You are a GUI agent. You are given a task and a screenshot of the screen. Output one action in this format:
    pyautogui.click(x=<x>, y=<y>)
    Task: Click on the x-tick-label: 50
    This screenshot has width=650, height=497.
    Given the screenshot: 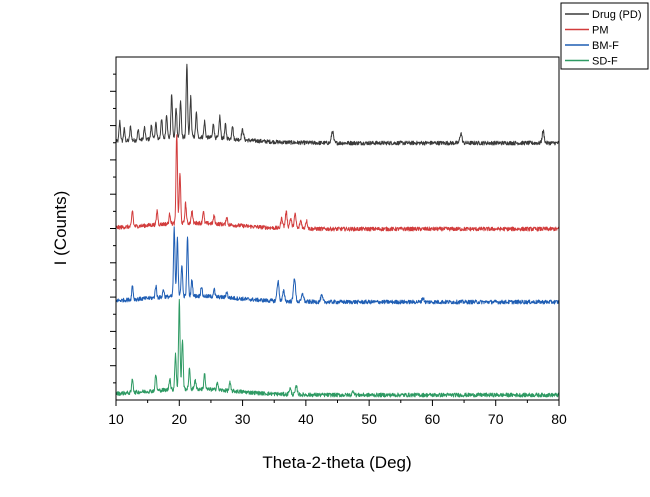 What is the action you would take?
    pyautogui.click(x=369, y=419)
    